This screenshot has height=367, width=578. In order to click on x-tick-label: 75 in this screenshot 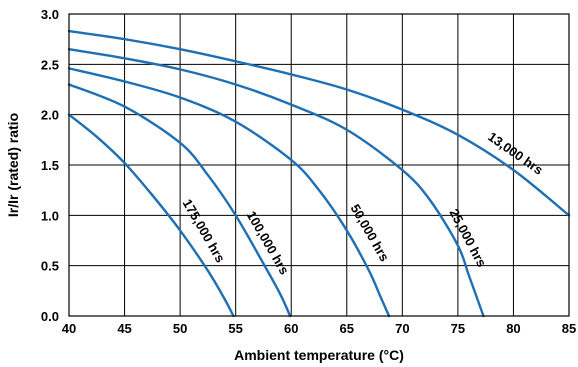, I will do `click(458, 328)`.